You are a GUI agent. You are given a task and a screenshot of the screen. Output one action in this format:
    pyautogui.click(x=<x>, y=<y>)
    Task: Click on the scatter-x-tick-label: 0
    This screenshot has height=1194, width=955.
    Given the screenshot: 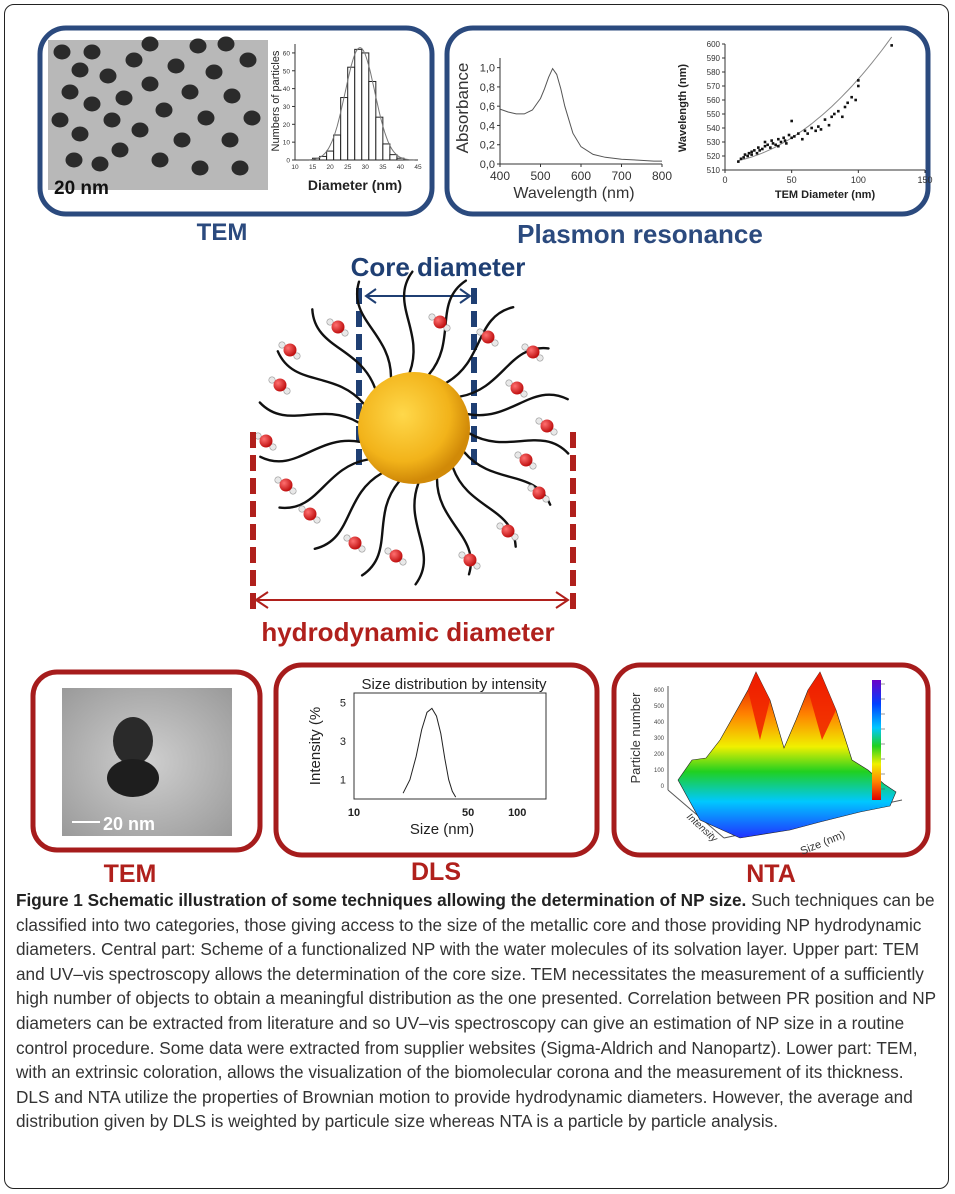 What is the action you would take?
    pyautogui.click(x=724, y=180)
    